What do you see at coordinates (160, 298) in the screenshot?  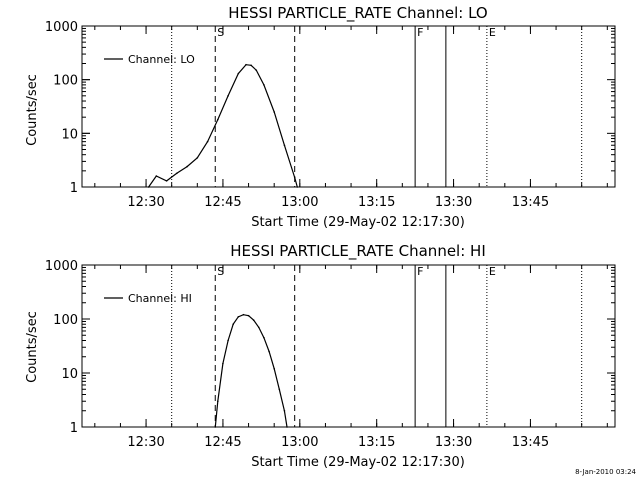 I see `legend-label: Channel: HI` at bounding box center [160, 298].